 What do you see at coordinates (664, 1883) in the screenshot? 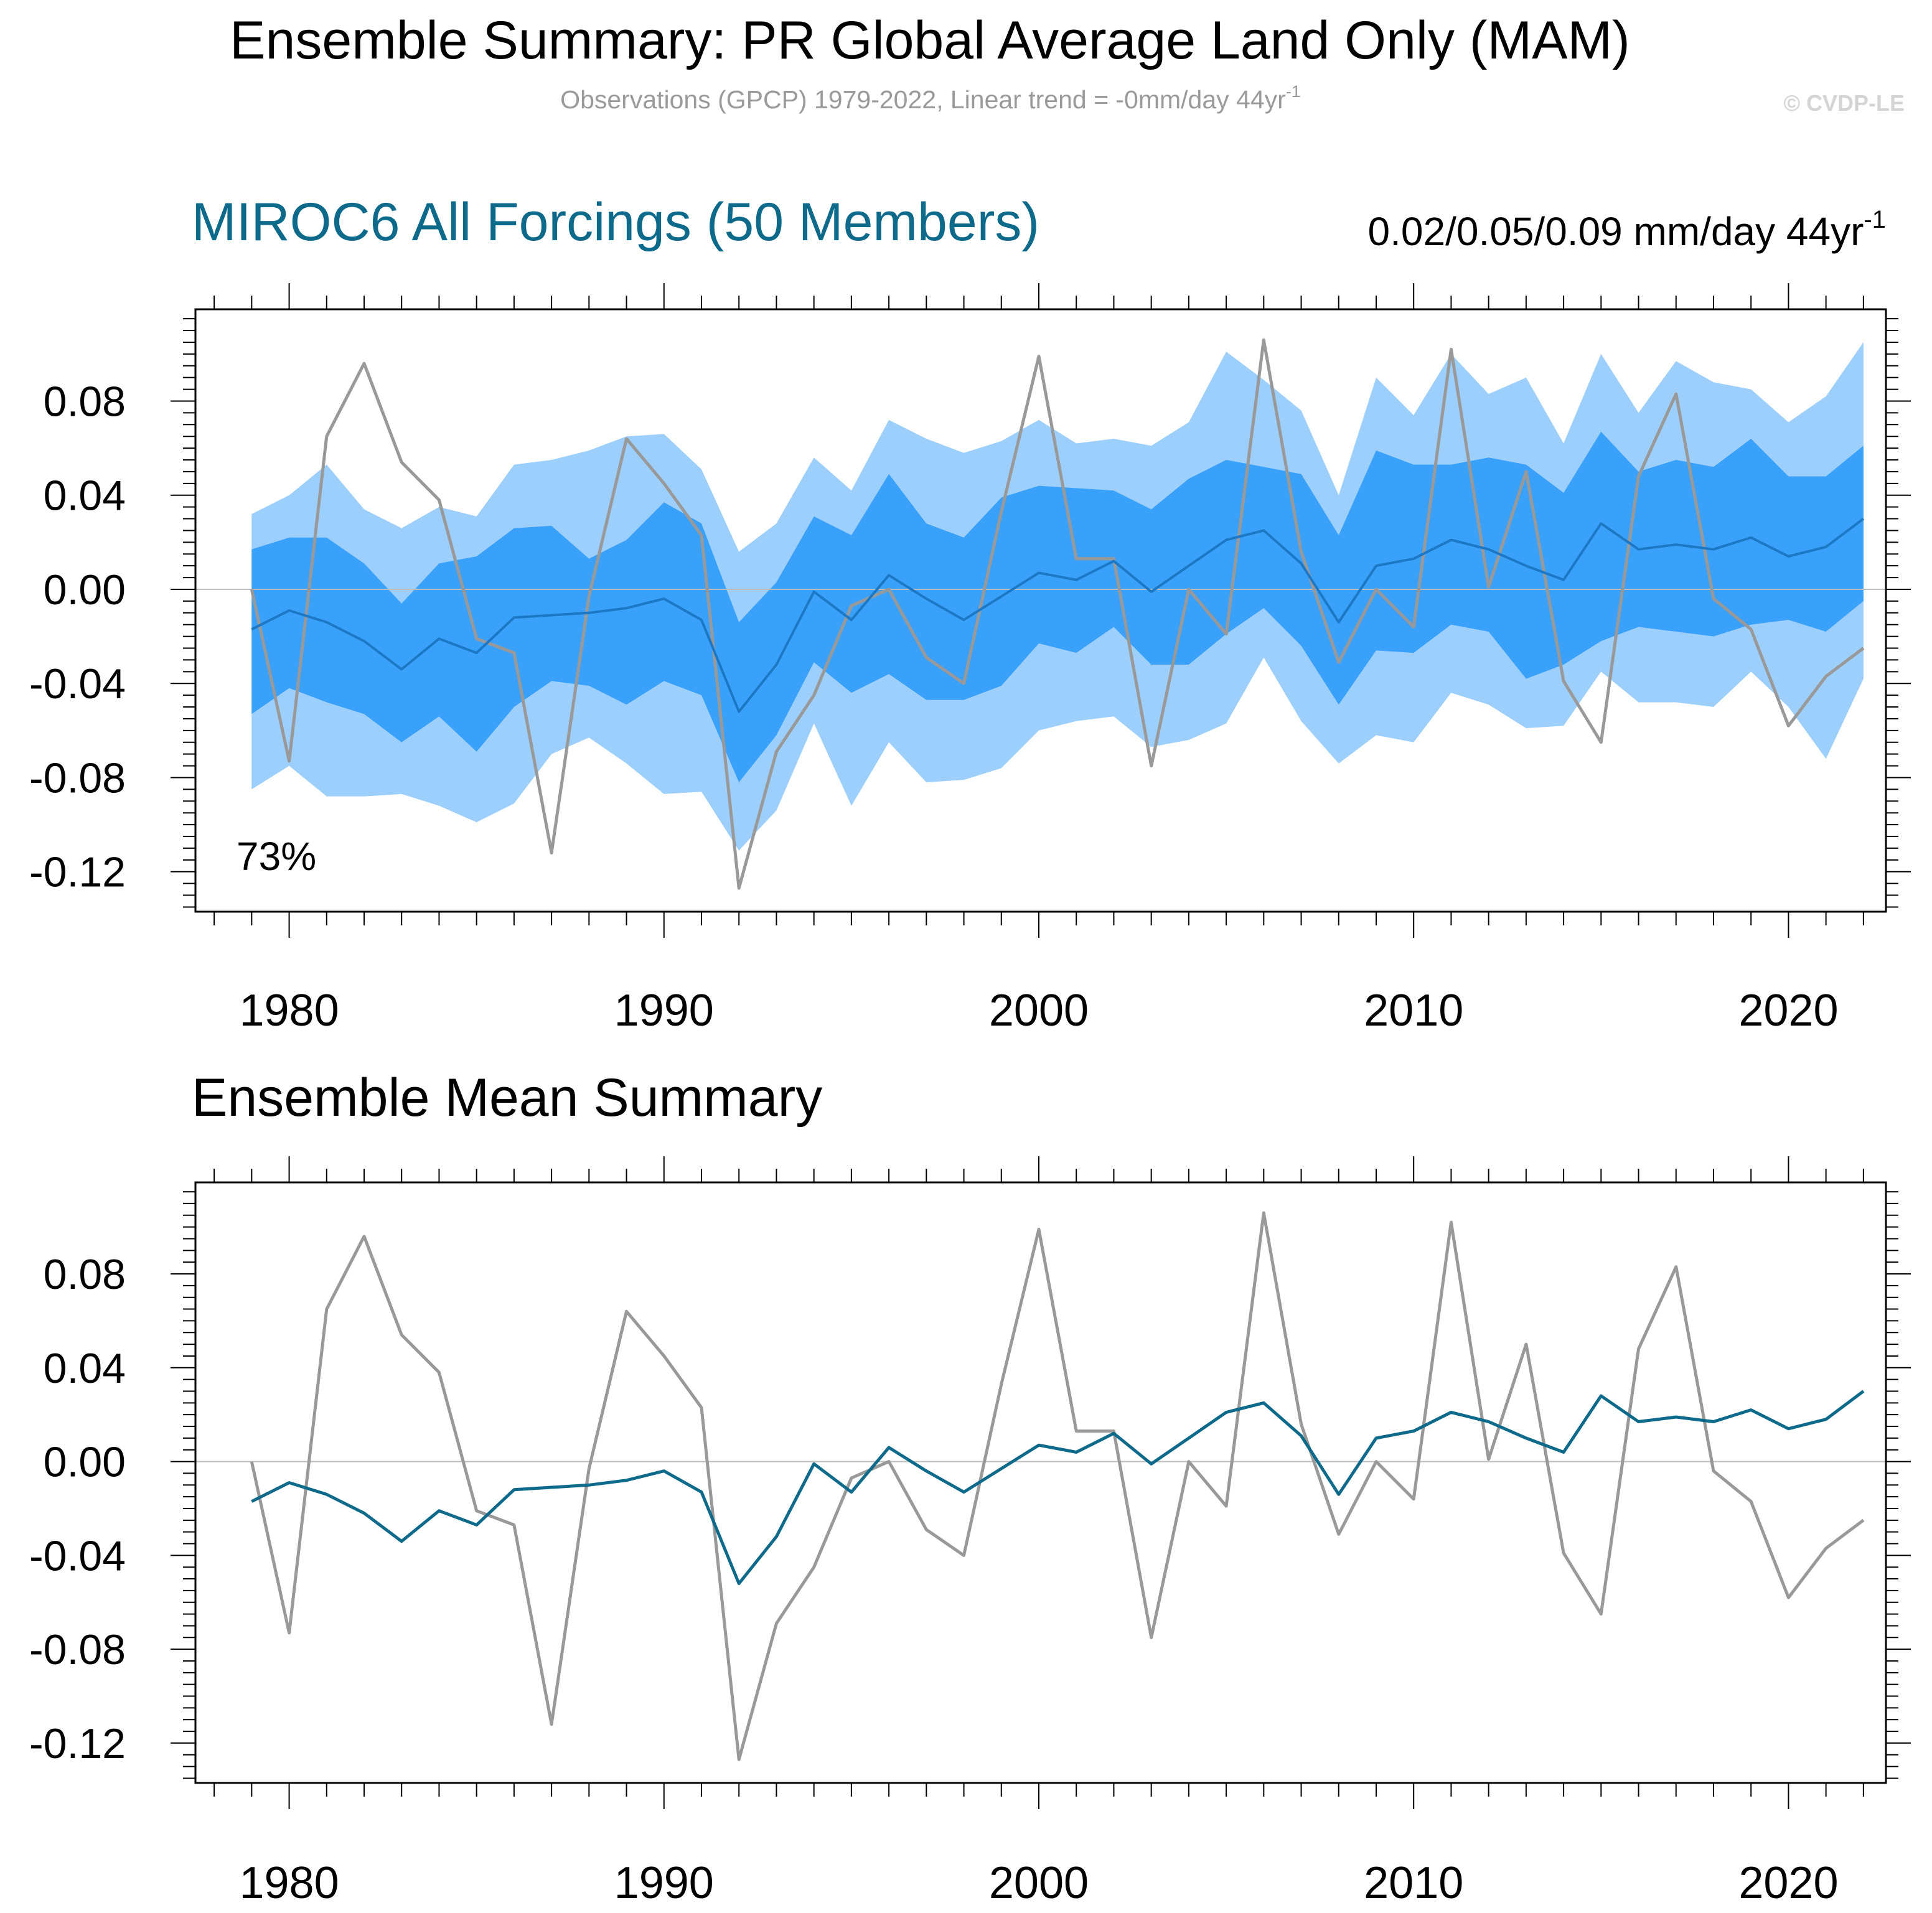
I see `panel2-xtick-label: 1990` at bounding box center [664, 1883].